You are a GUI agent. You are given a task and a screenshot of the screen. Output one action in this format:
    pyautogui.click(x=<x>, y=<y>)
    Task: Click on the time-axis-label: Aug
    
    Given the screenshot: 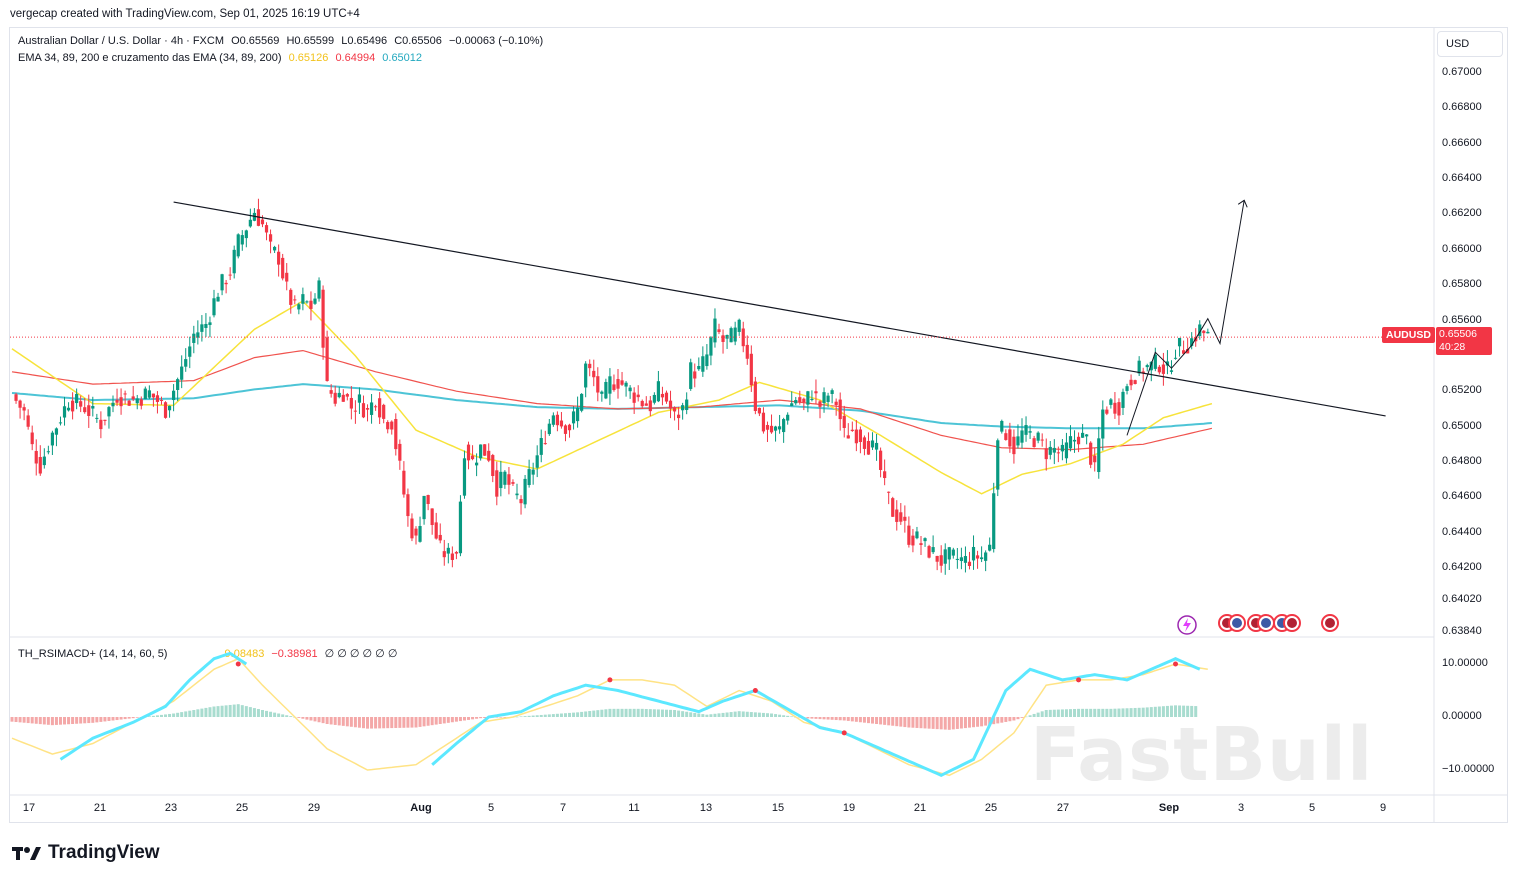 What is the action you would take?
    pyautogui.click(x=421, y=808)
    